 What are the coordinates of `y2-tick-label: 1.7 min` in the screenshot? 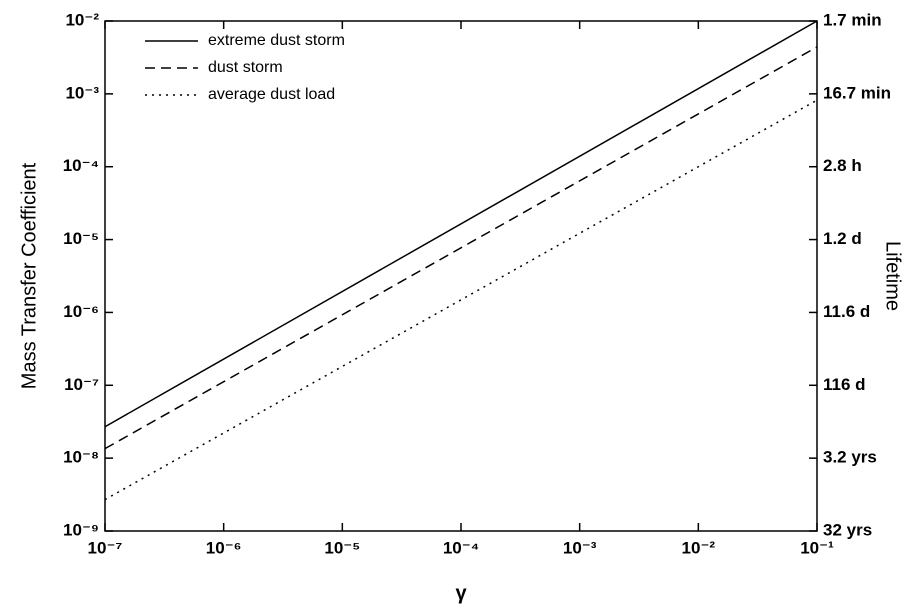 It's located at (852, 19).